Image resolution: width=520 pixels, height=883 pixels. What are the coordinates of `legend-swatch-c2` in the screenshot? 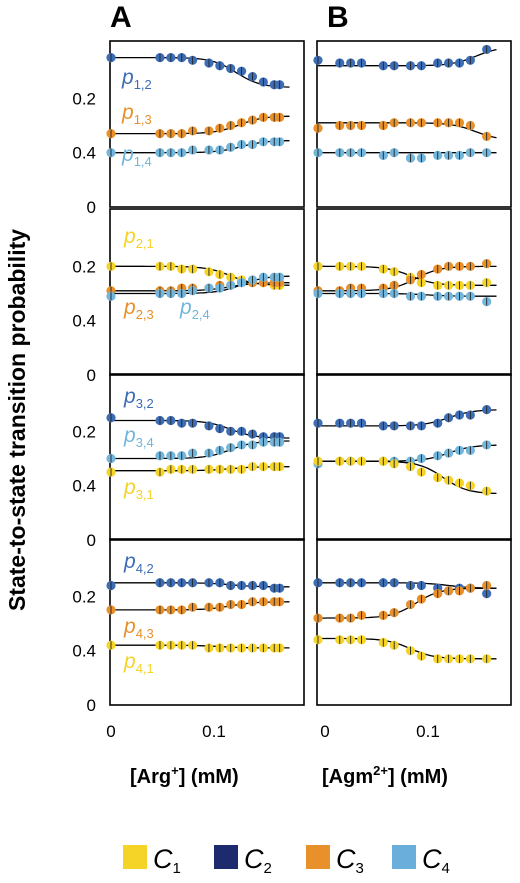 It's located at (226, 857).